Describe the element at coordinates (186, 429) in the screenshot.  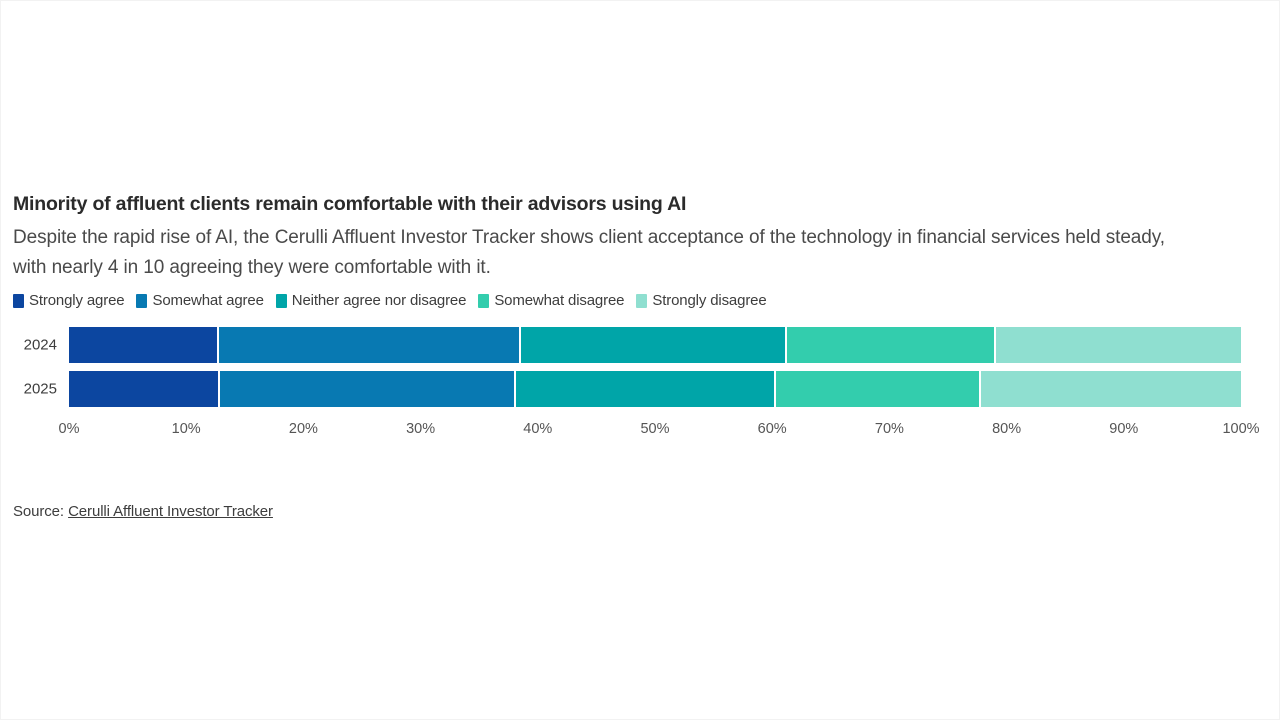
I see `x-axis-tick-label: 10%` at that location.